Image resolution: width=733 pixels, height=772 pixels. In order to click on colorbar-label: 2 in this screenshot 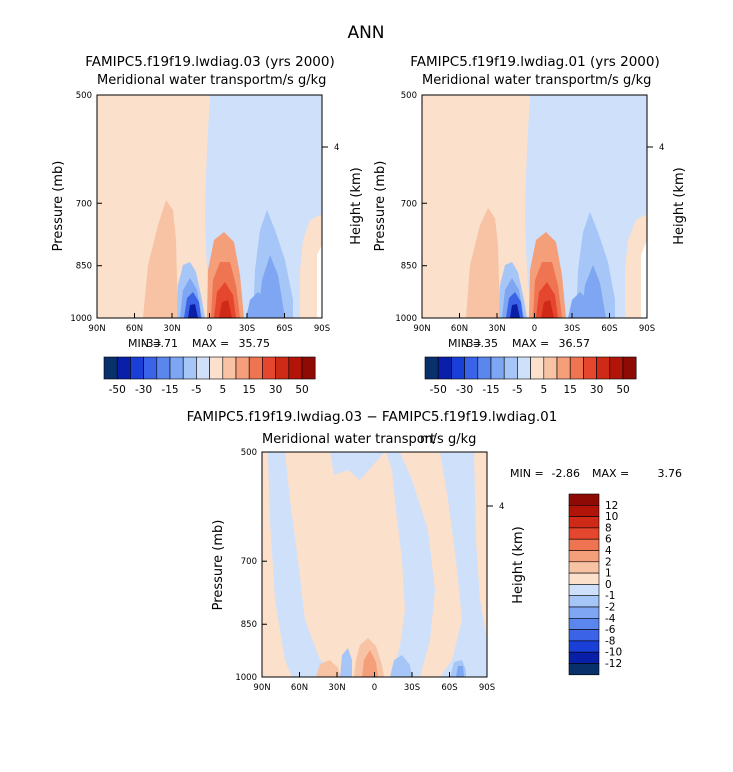, I will do `click(608, 562)`.